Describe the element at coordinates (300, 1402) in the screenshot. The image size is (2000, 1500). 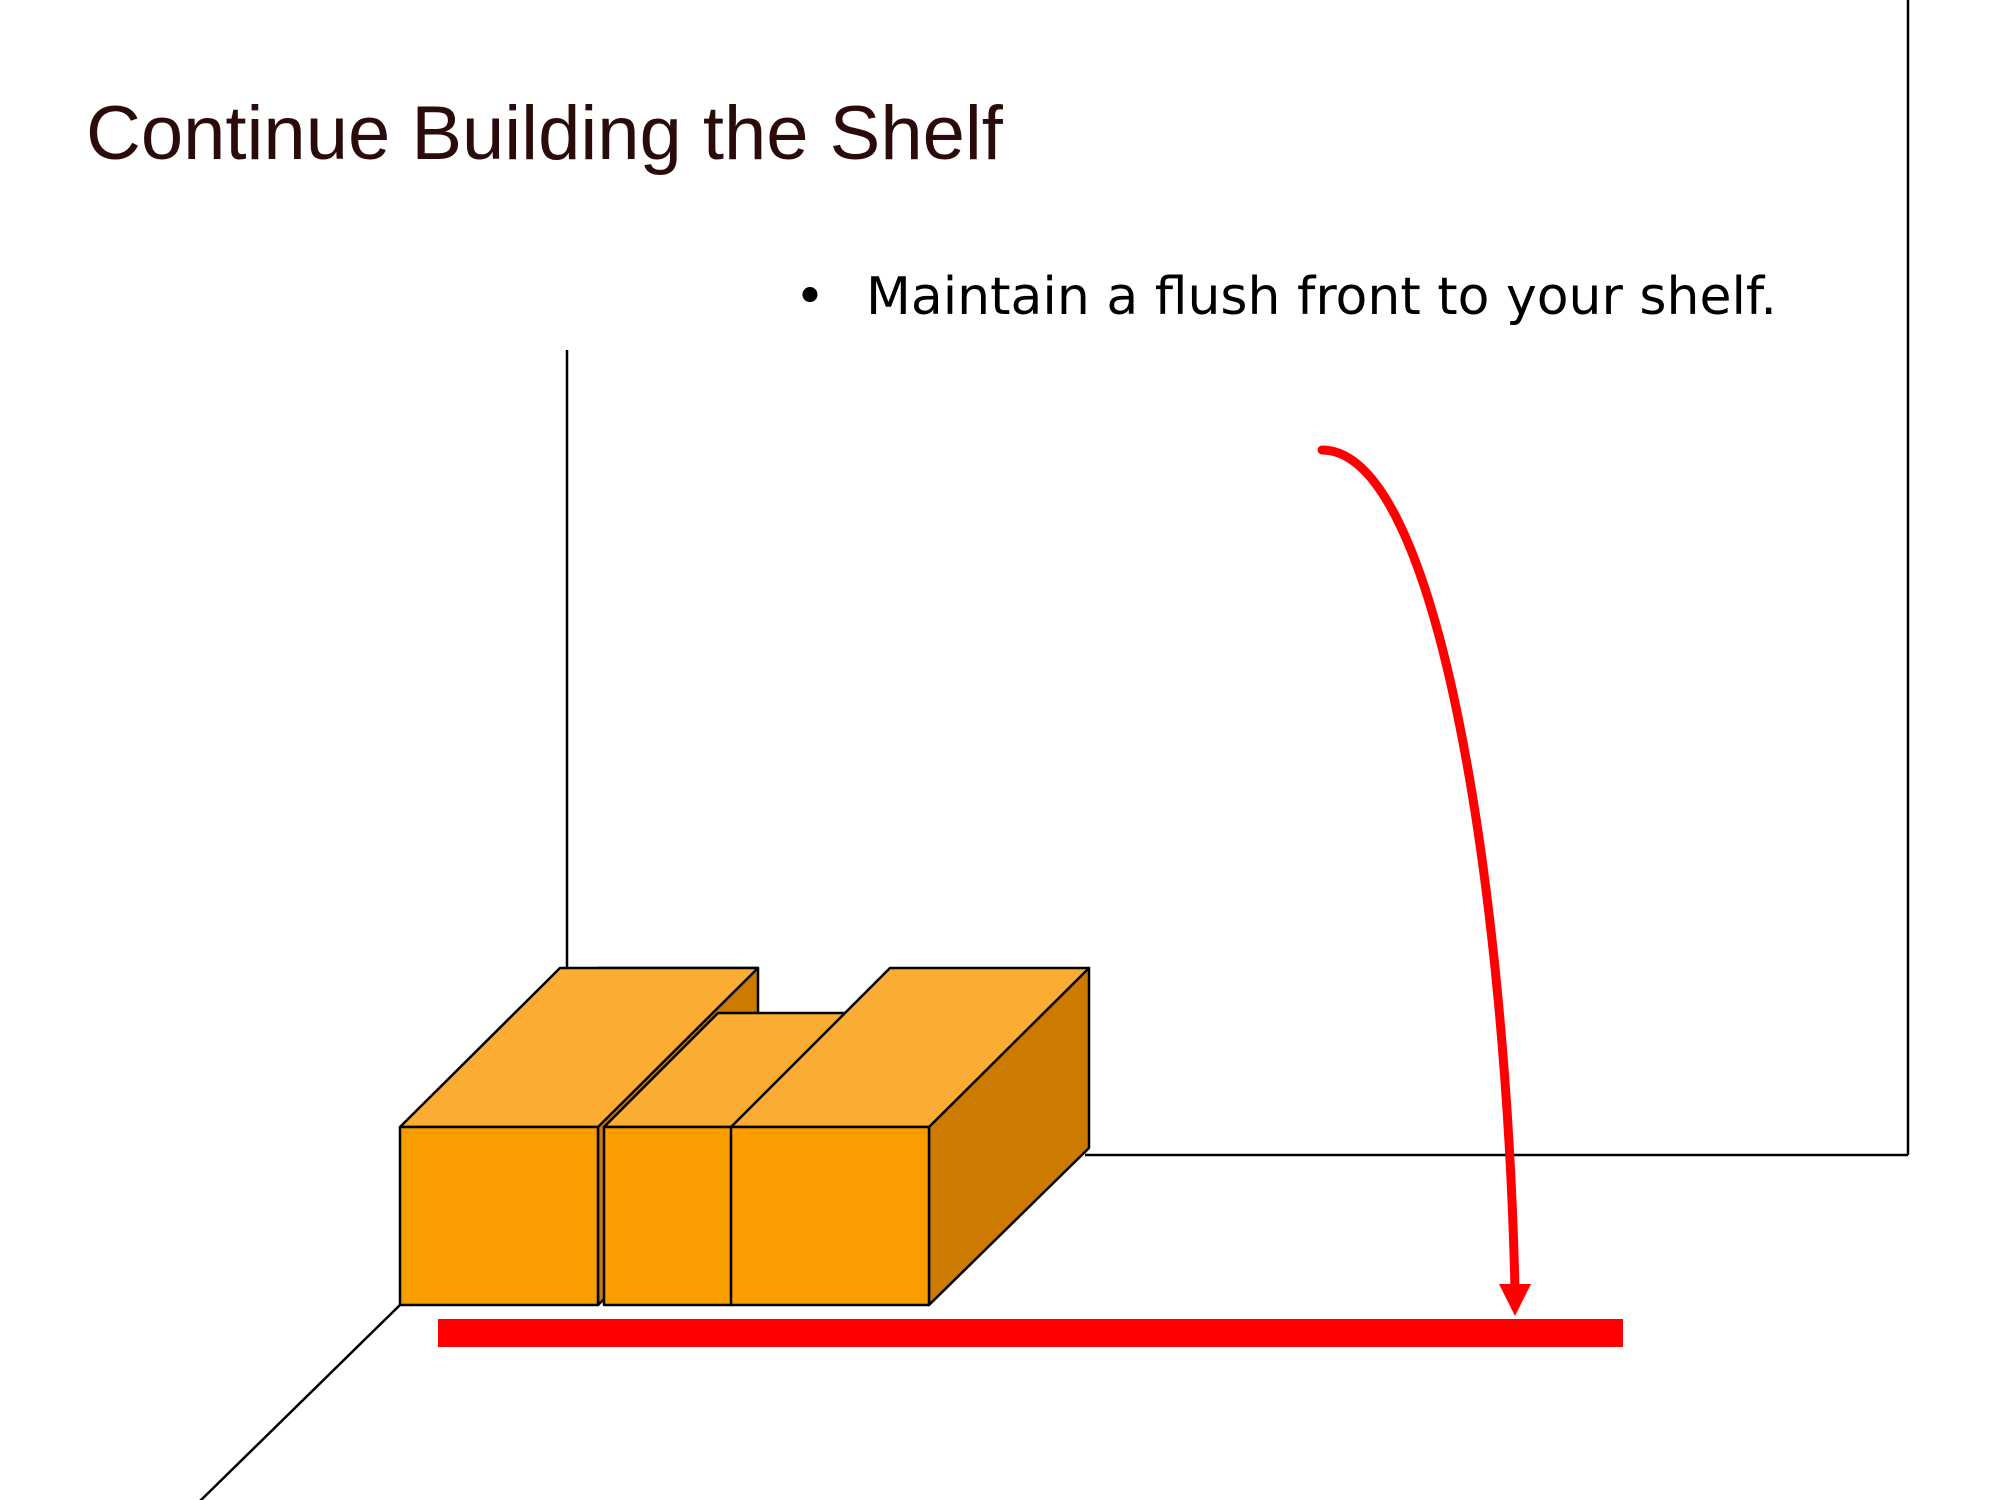
I see `floor-left-line` at that location.